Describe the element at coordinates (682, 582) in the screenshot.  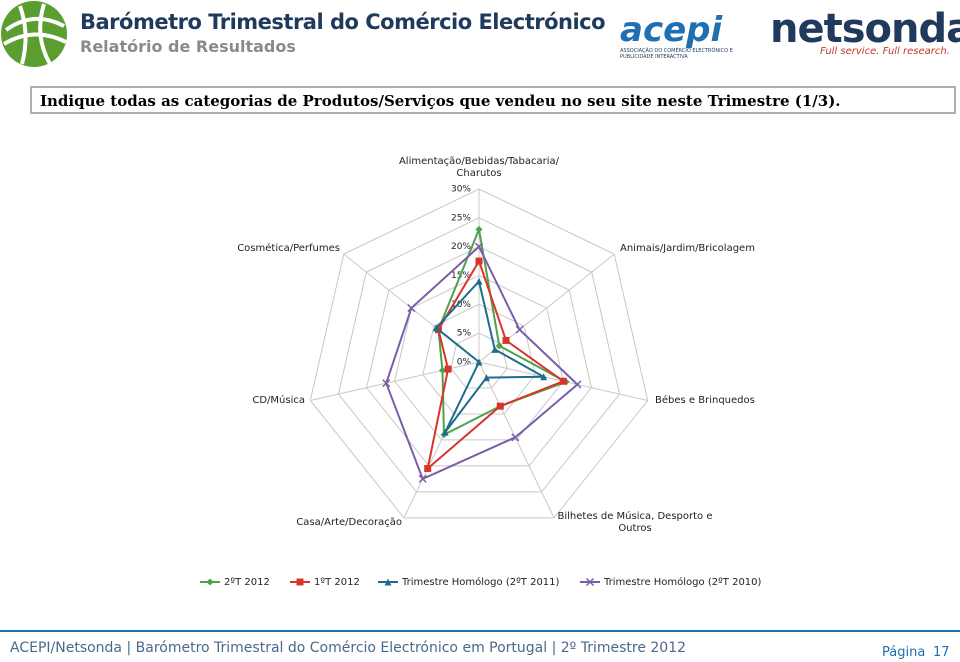
I see `legend-label: Trimestre Homólogo (2ºT 2010)` at that location.